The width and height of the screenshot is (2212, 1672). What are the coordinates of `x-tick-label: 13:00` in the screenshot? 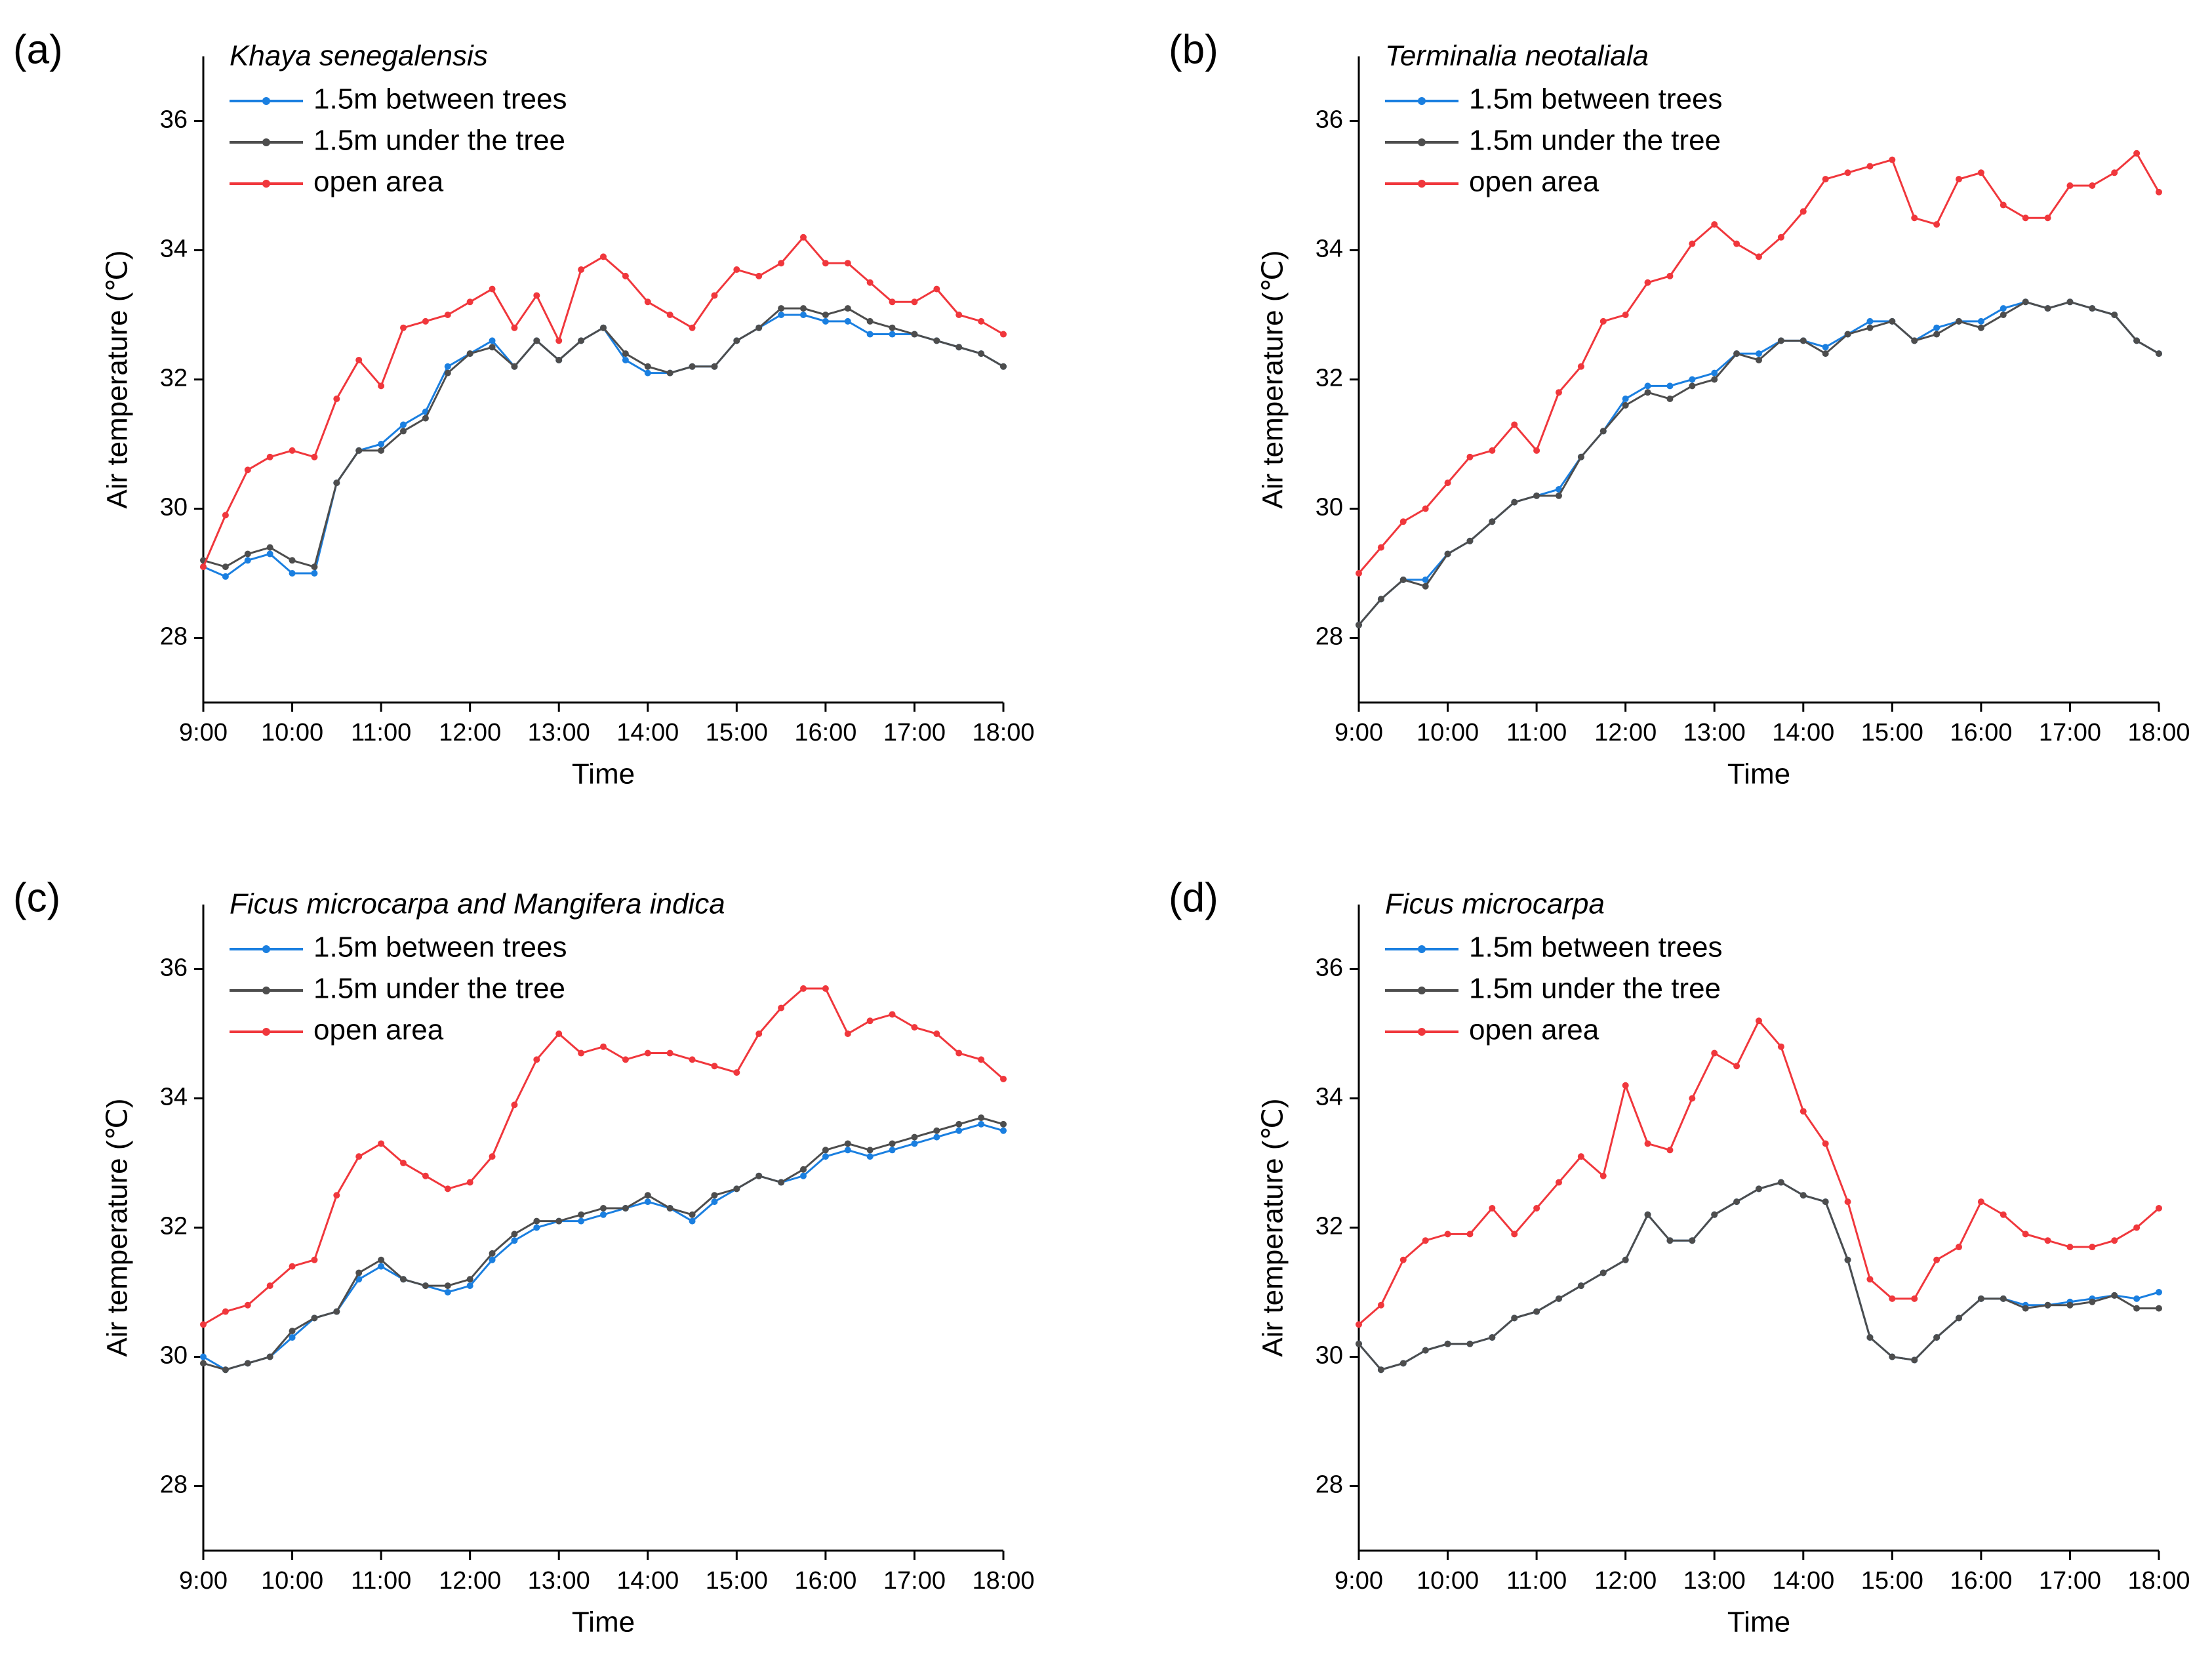 It's located at (1715, 732).